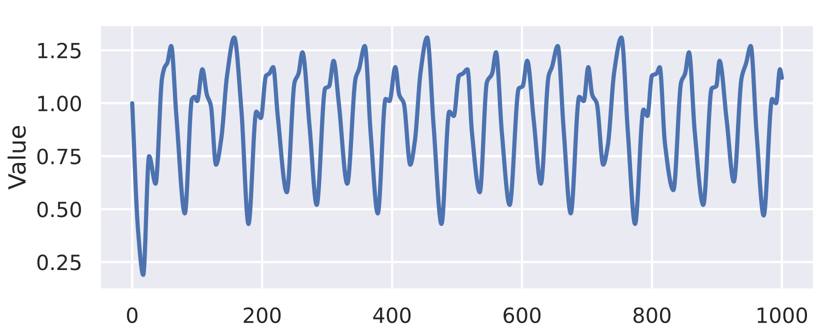 Image resolution: width=831 pixels, height=331 pixels. What do you see at coordinates (59, 104) in the screenshot?
I see `y-tick-label: 1.00` at bounding box center [59, 104].